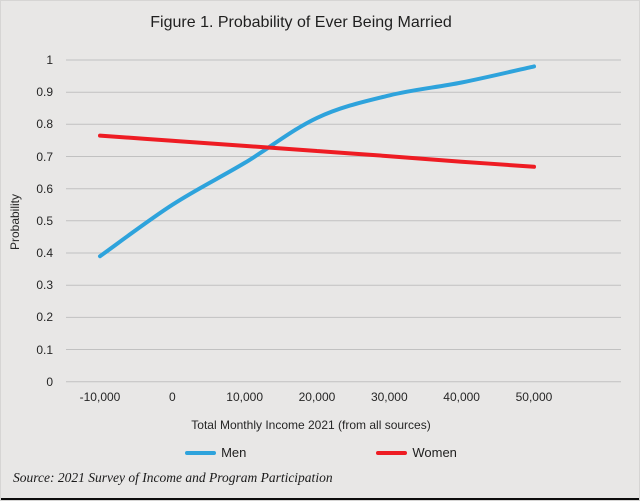 This screenshot has height=501, width=640. What do you see at coordinates (320, 452) in the screenshot?
I see `legend: Men Women` at bounding box center [320, 452].